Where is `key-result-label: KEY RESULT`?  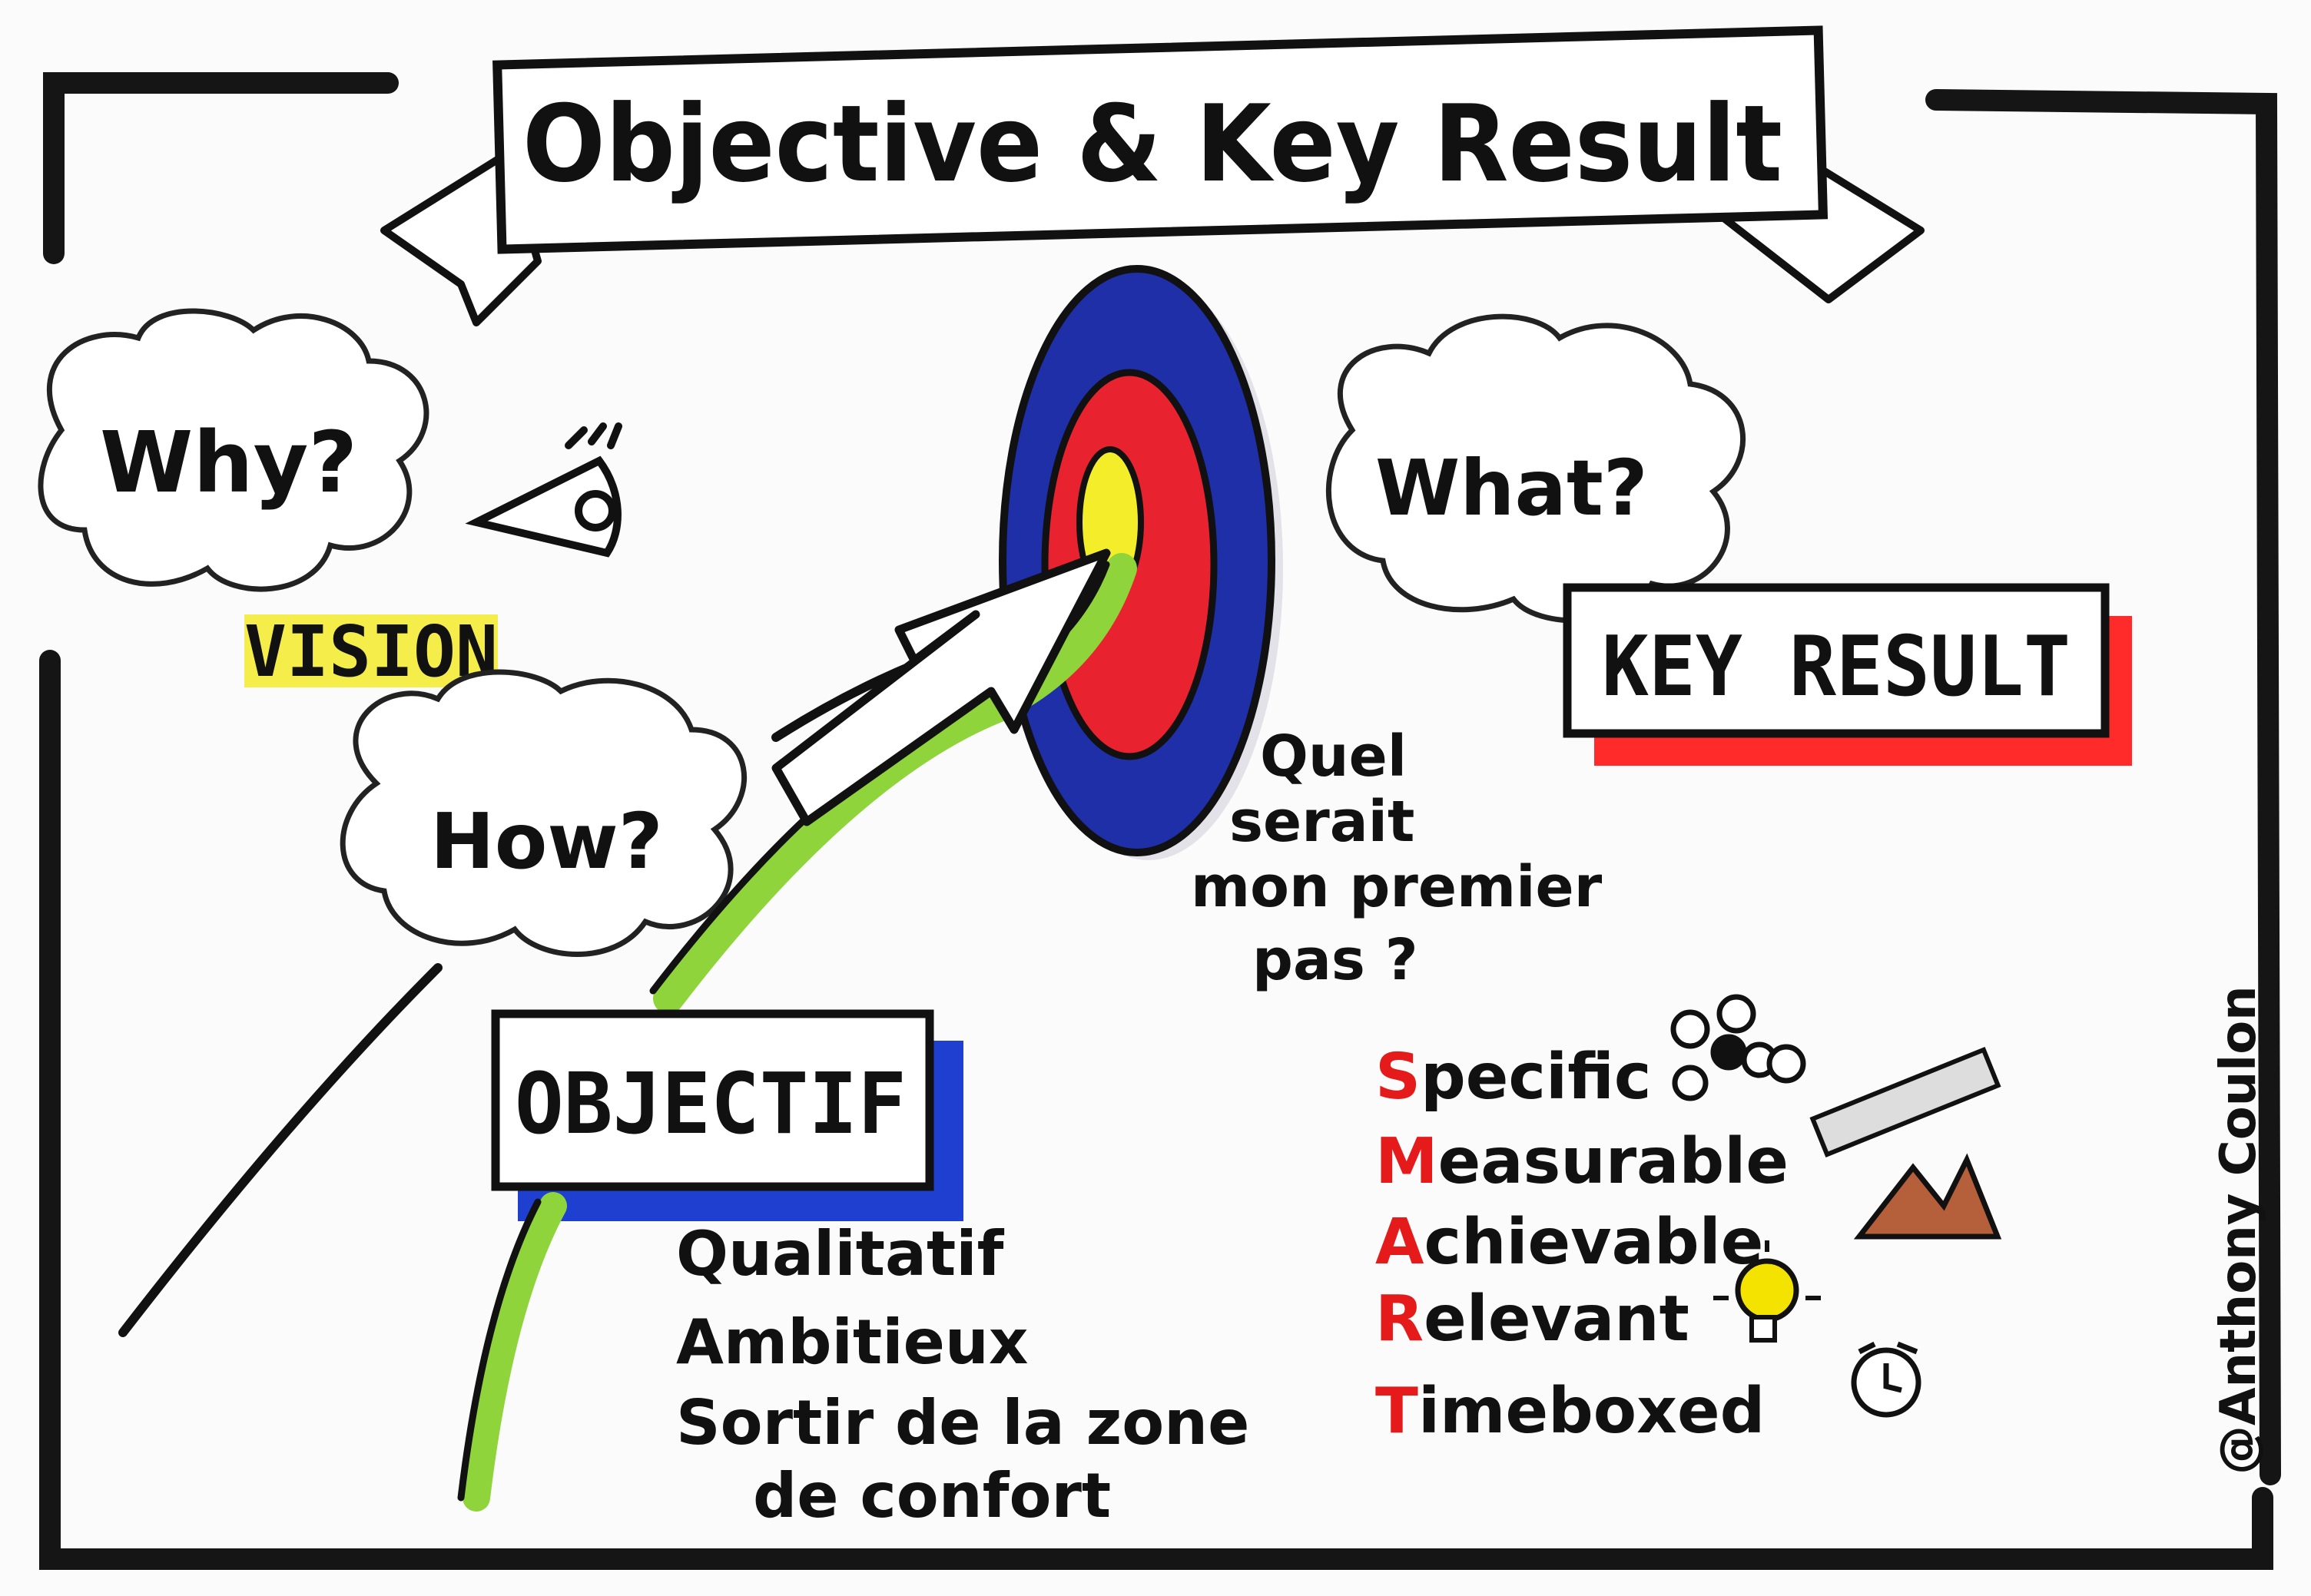
key-result-label: KEY RESULT is located at coordinates (1836, 667).